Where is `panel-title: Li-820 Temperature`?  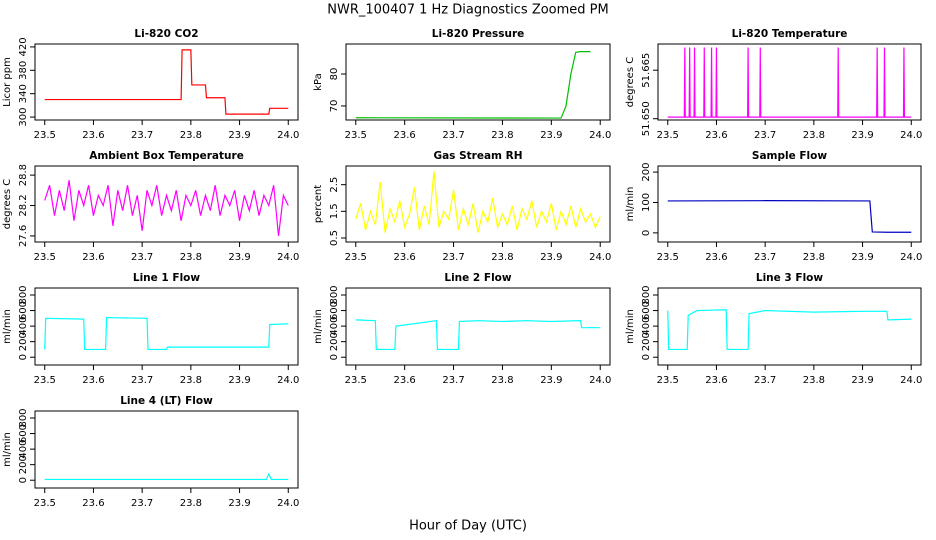 panel-title: Li-820 Temperature is located at coordinates (790, 34).